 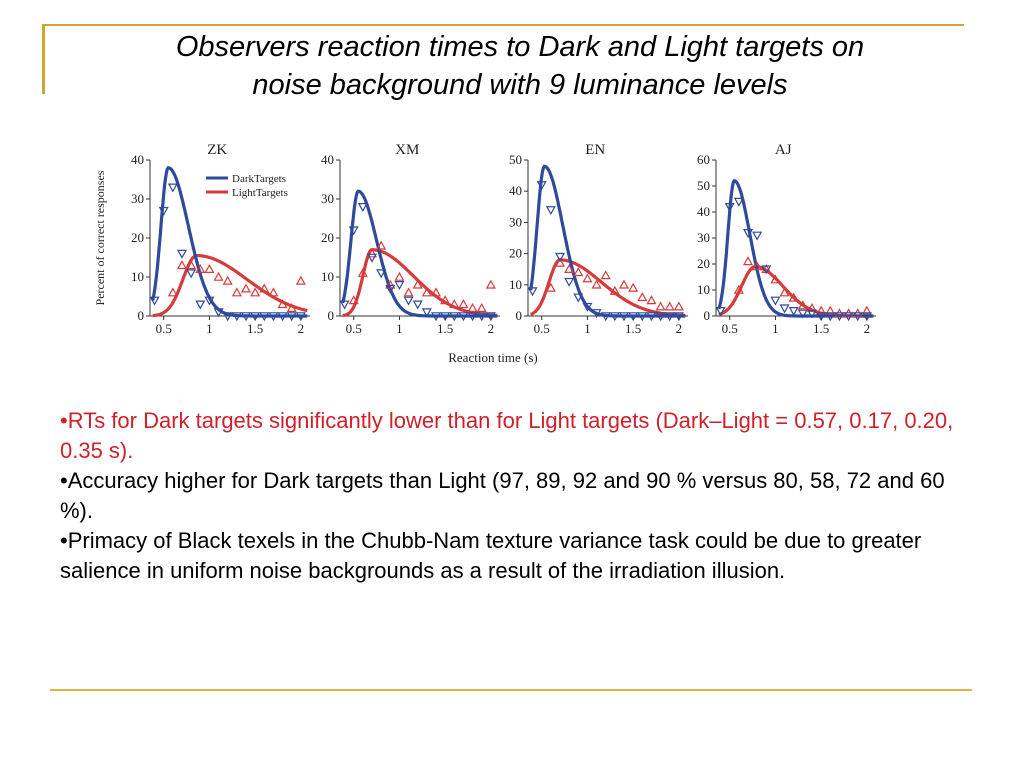 I want to click on panel-en-y-tick-label: 10, so click(x=515, y=284).